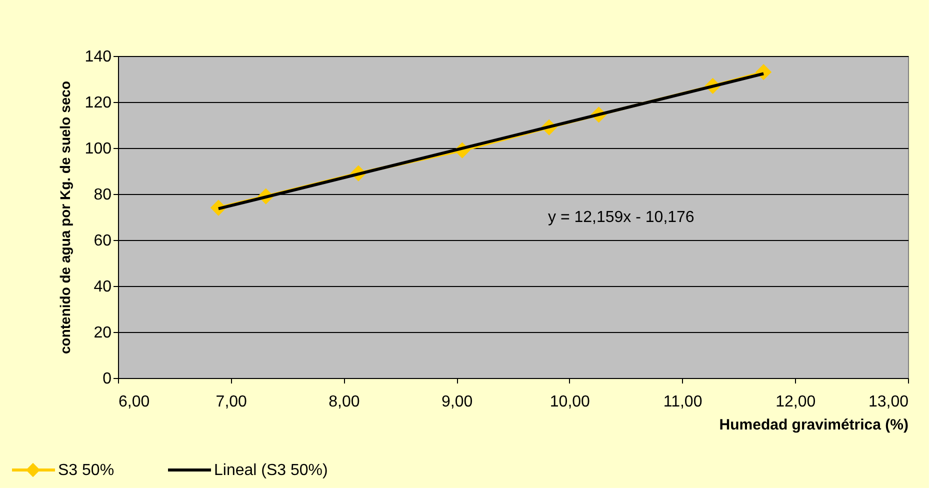 This screenshot has width=945, height=490. What do you see at coordinates (103, 241) in the screenshot?
I see `y-tick-label: 60` at bounding box center [103, 241].